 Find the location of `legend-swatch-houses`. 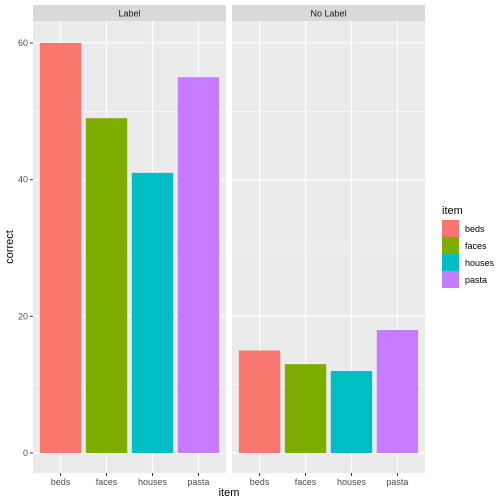

legend-swatch-houses is located at coordinates (450, 262).